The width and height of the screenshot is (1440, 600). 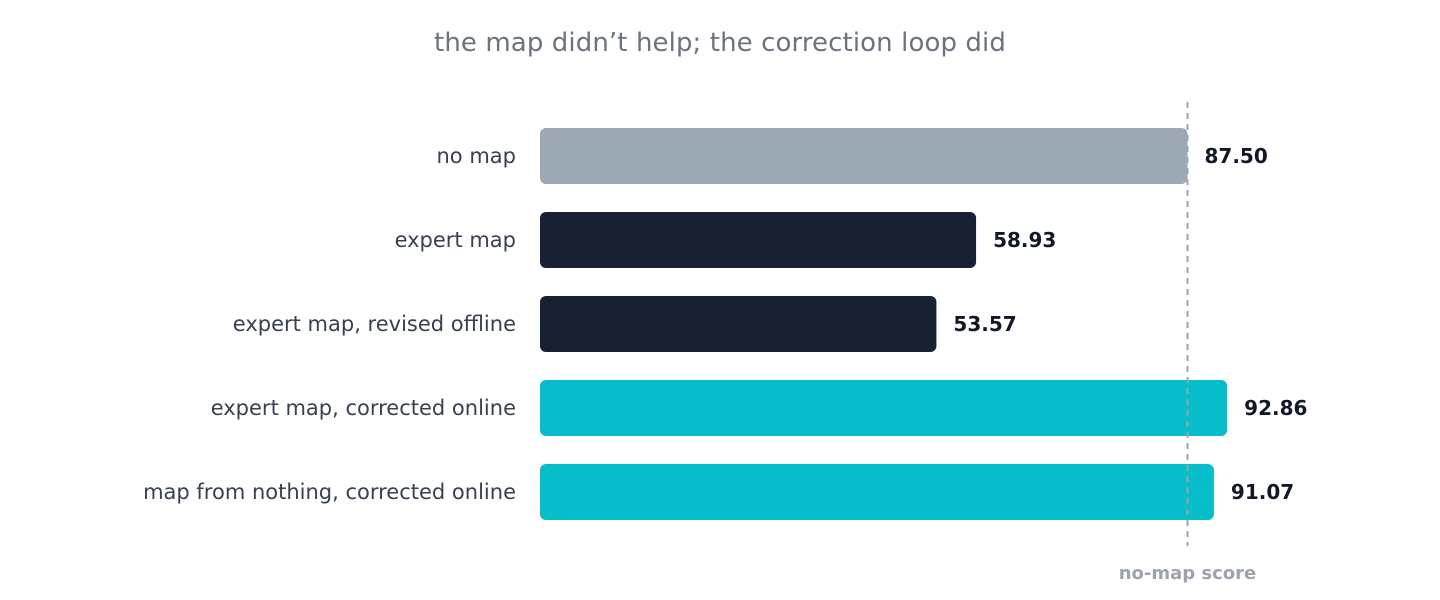 What do you see at coordinates (455, 240) in the screenshot?
I see `category-label-1: expert map` at bounding box center [455, 240].